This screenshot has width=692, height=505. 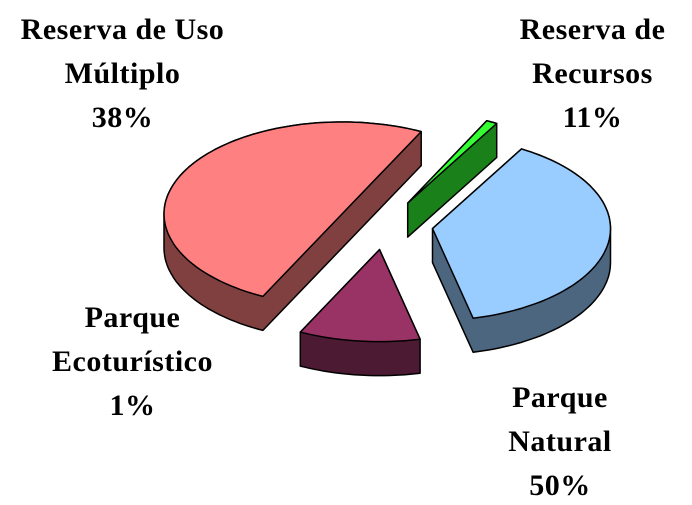 I want to click on category-label: Reserva de Uso Múltiplo, so click(x=122, y=51).